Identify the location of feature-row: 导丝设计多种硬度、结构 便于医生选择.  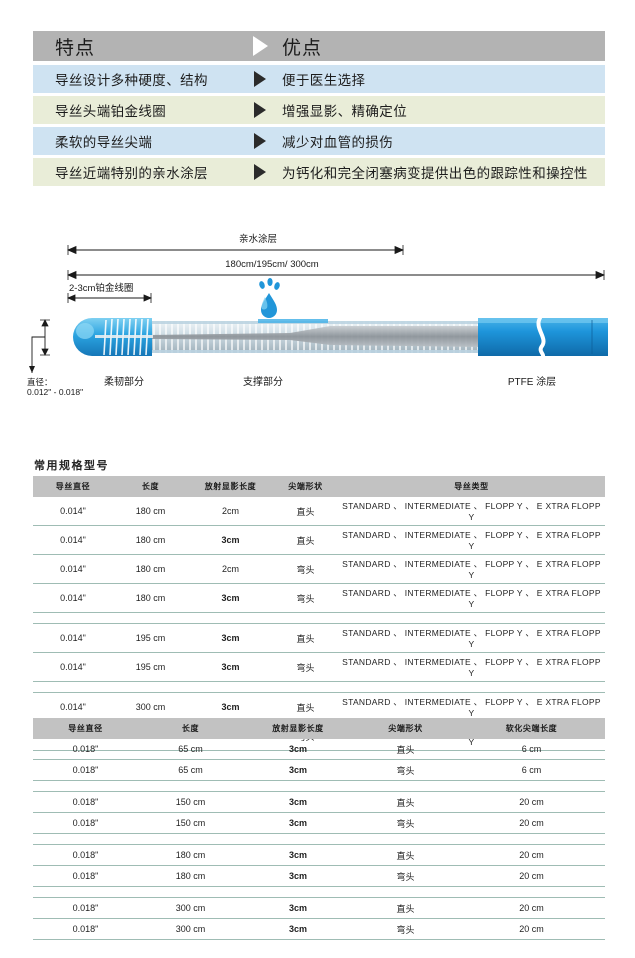
(319, 79).